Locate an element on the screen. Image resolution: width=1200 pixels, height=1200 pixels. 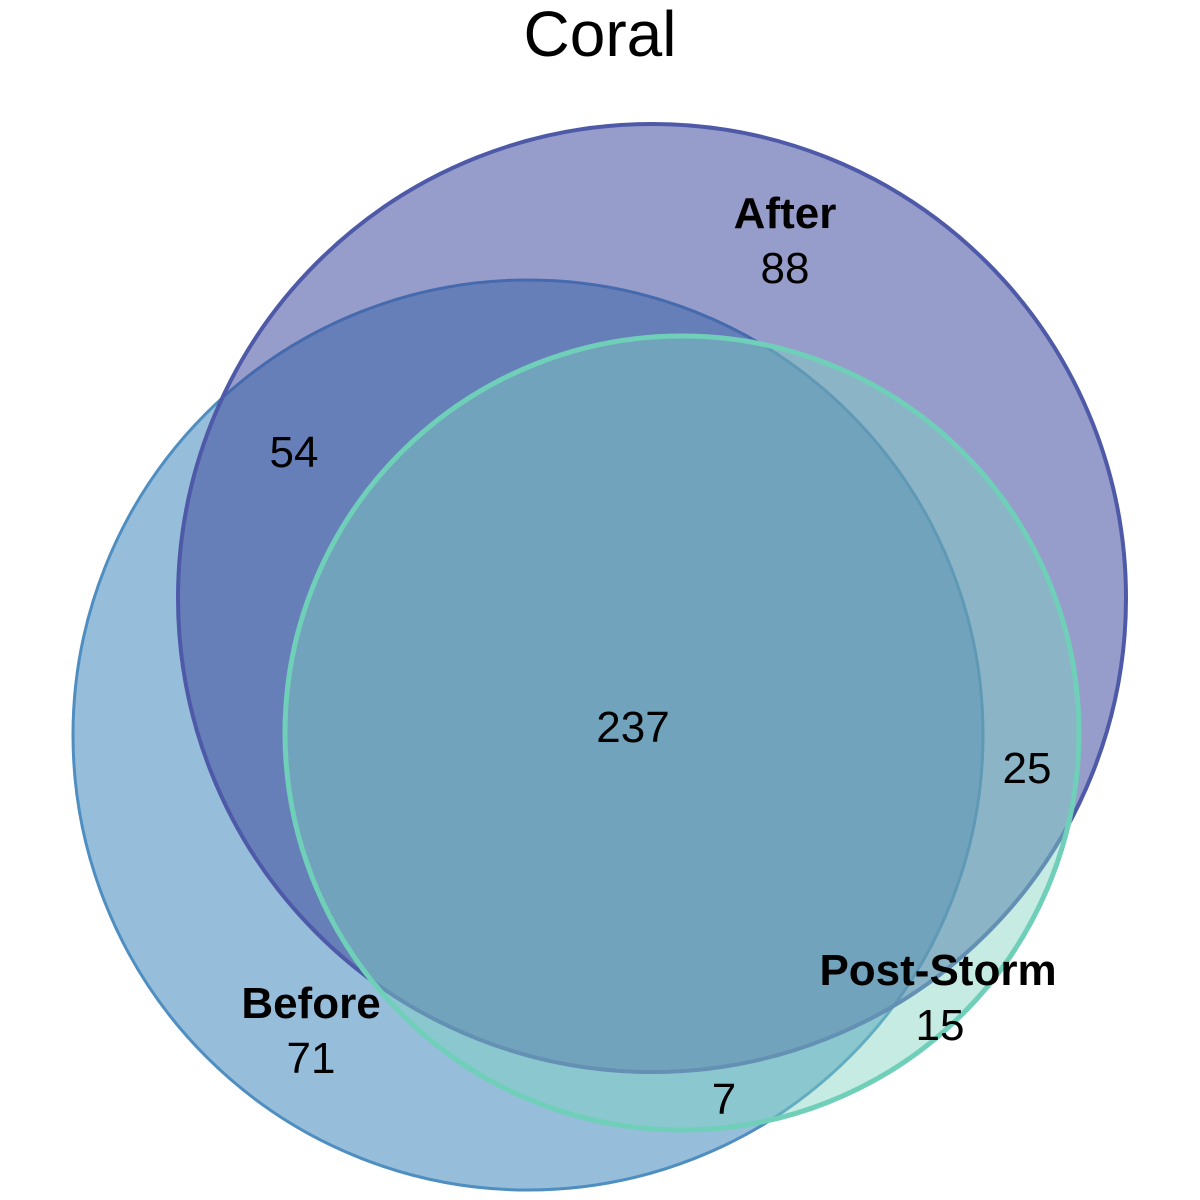
set-label-after: After is located at coordinates (785, 213).